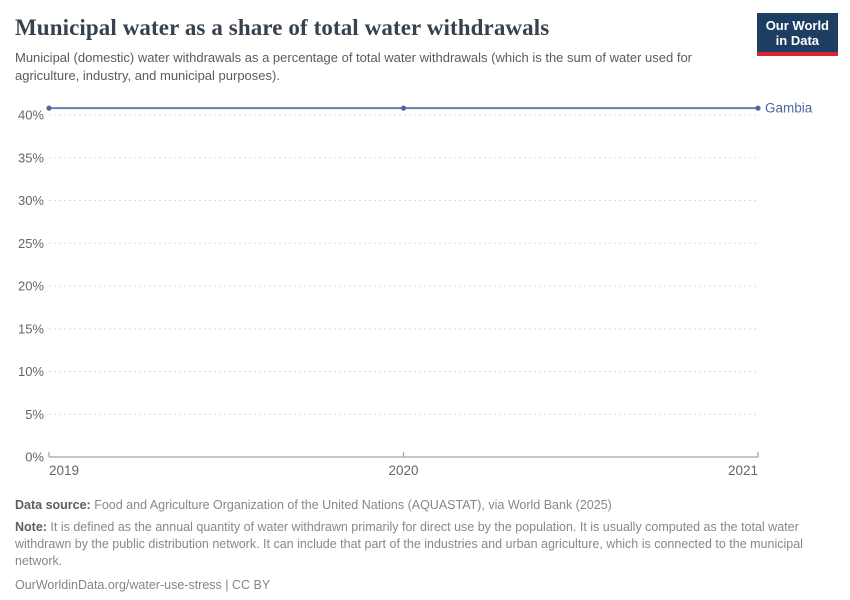  I want to click on y-axis-tick-label: 10%, so click(31, 371).